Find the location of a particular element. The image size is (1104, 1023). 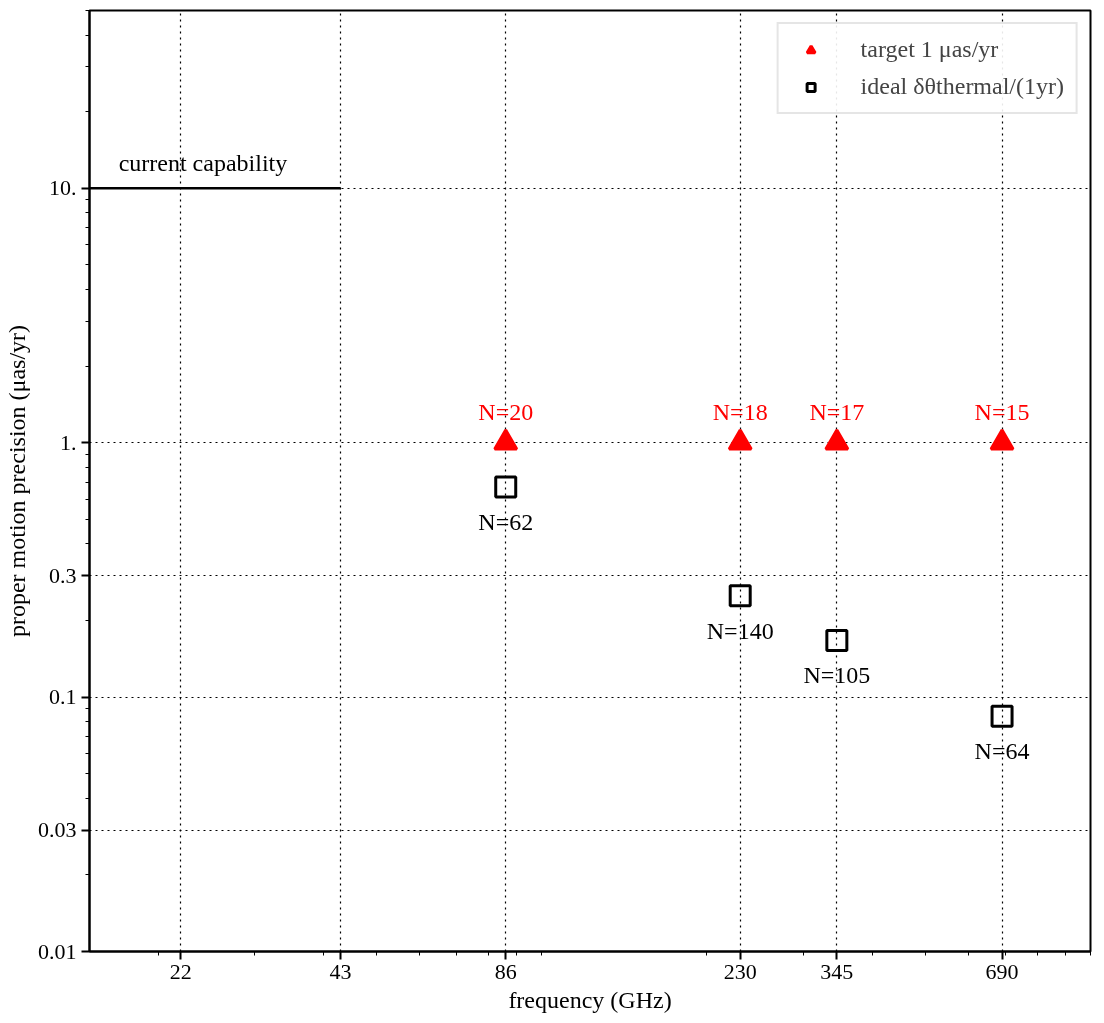

annotation: N=20 is located at coordinates (506, 411).